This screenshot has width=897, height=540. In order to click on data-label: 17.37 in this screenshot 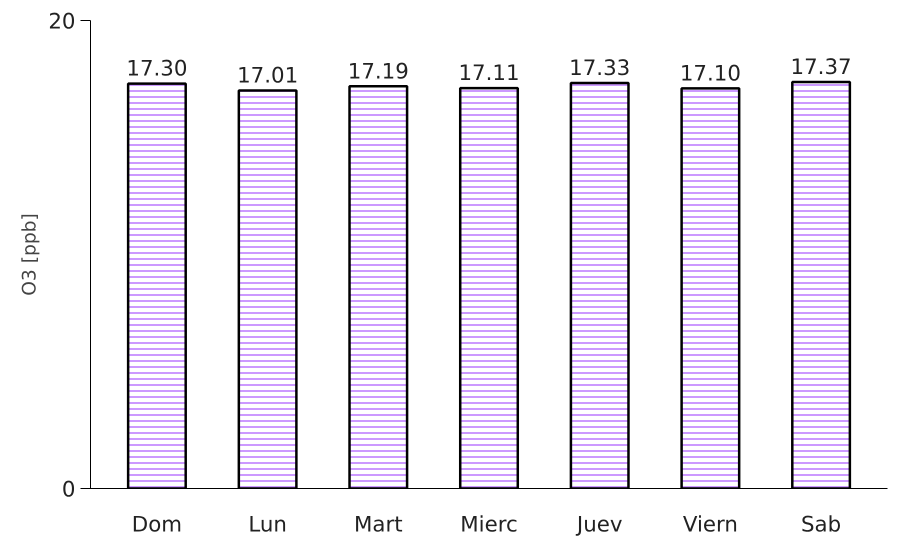, I will do `click(821, 67)`.